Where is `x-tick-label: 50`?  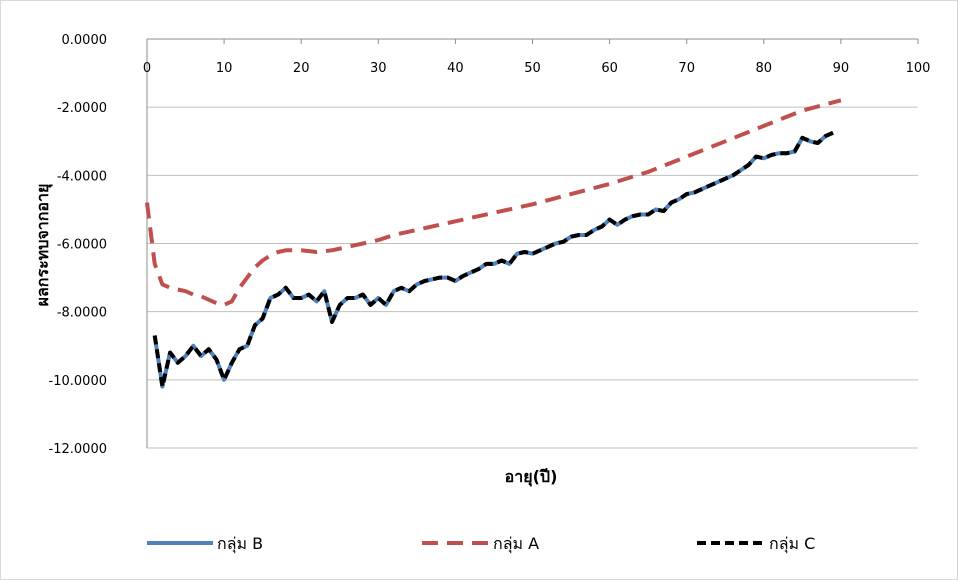 x-tick-label: 50 is located at coordinates (532, 68).